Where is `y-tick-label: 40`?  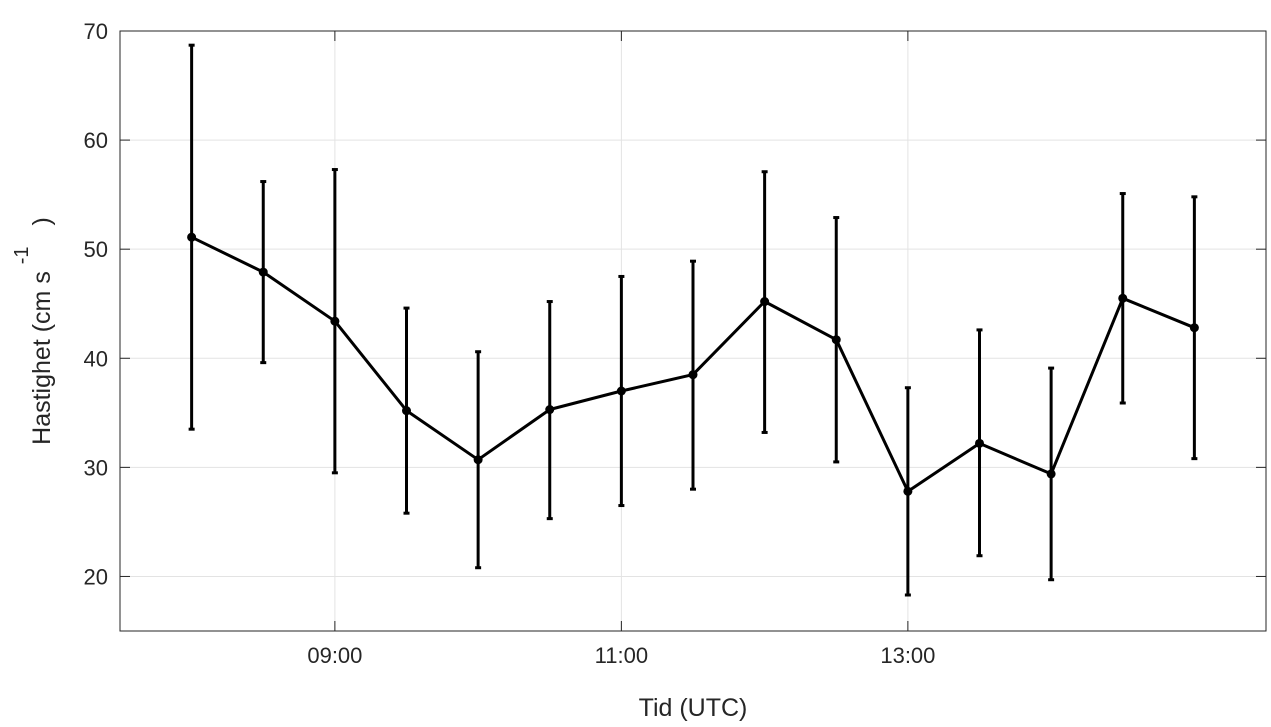
y-tick-label: 40 is located at coordinates (96, 358).